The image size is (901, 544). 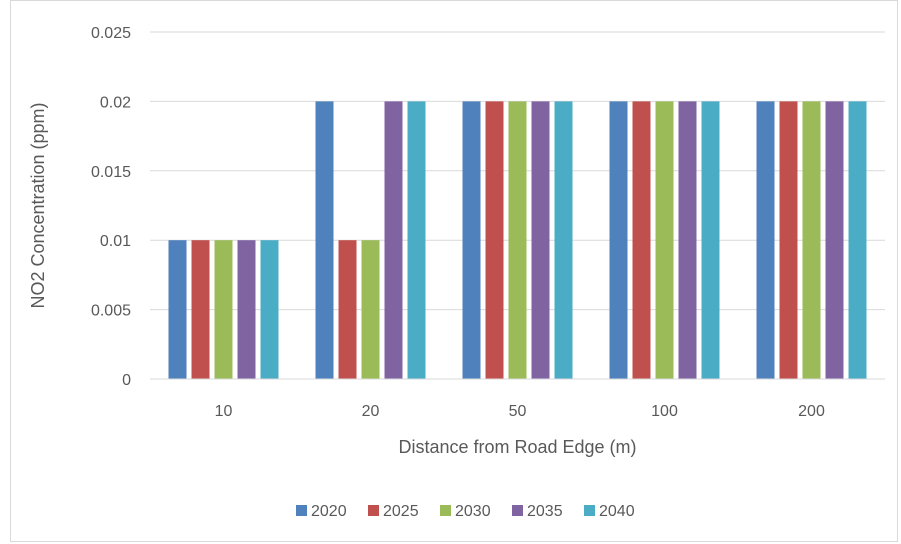 What do you see at coordinates (445, 510) in the screenshot?
I see `legend-swatch-2030` at bounding box center [445, 510].